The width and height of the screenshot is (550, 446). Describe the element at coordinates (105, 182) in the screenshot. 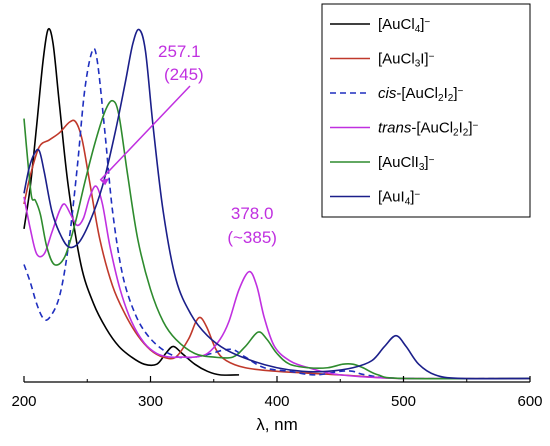

I see `arrowhead-icon` at that location.